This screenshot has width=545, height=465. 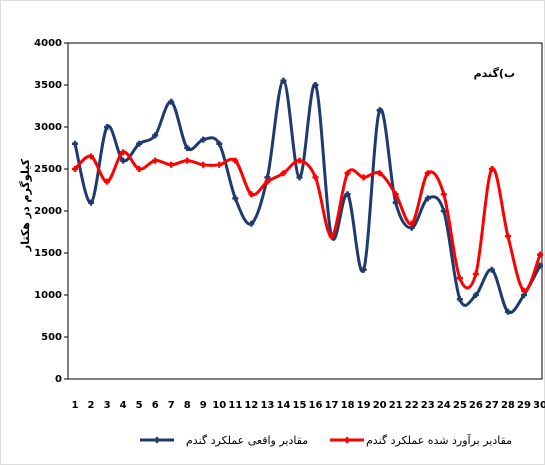 What do you see at coordinates (48, 127) in the screenshot?
I see `y-tick-label: 3000` at bounding box center [48, 127].